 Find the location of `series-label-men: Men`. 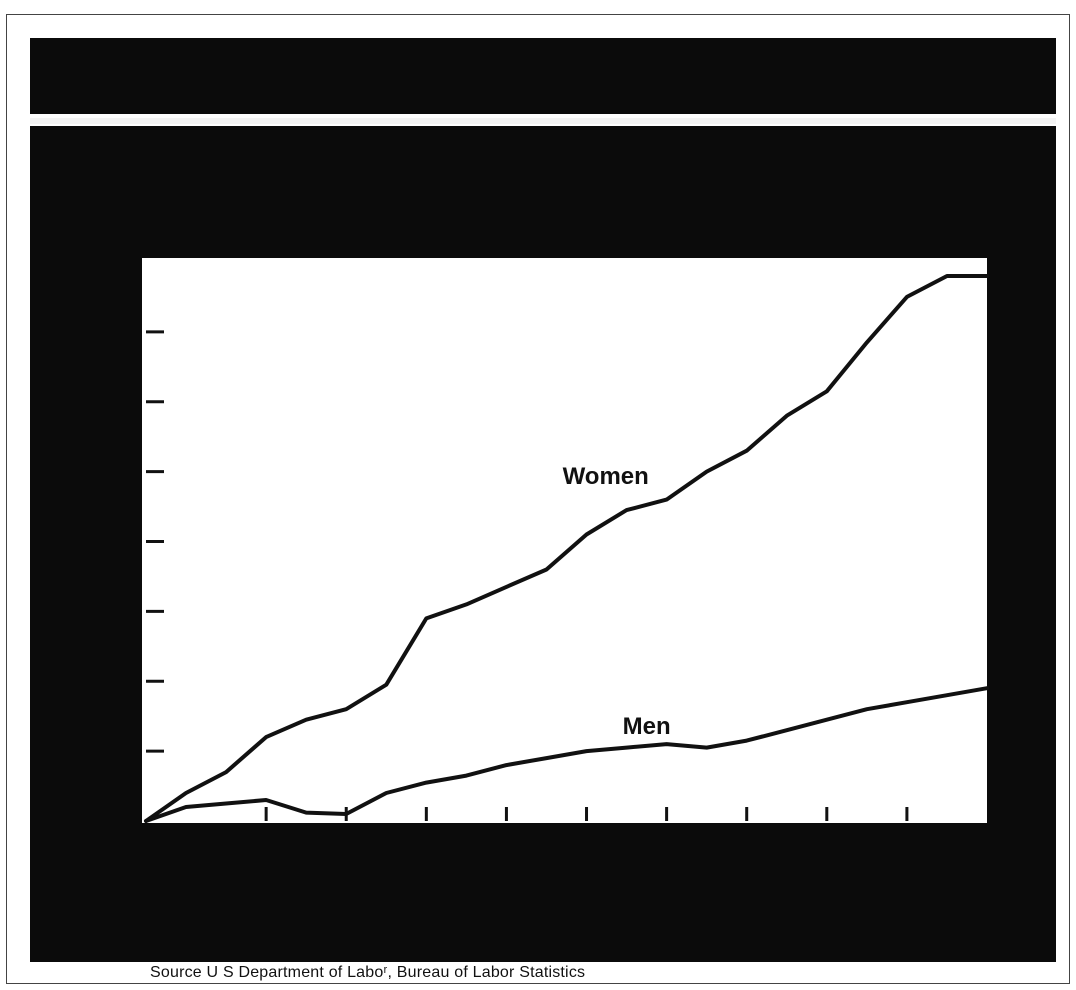

series-label-men: Men is located at coordinates (647, 726).